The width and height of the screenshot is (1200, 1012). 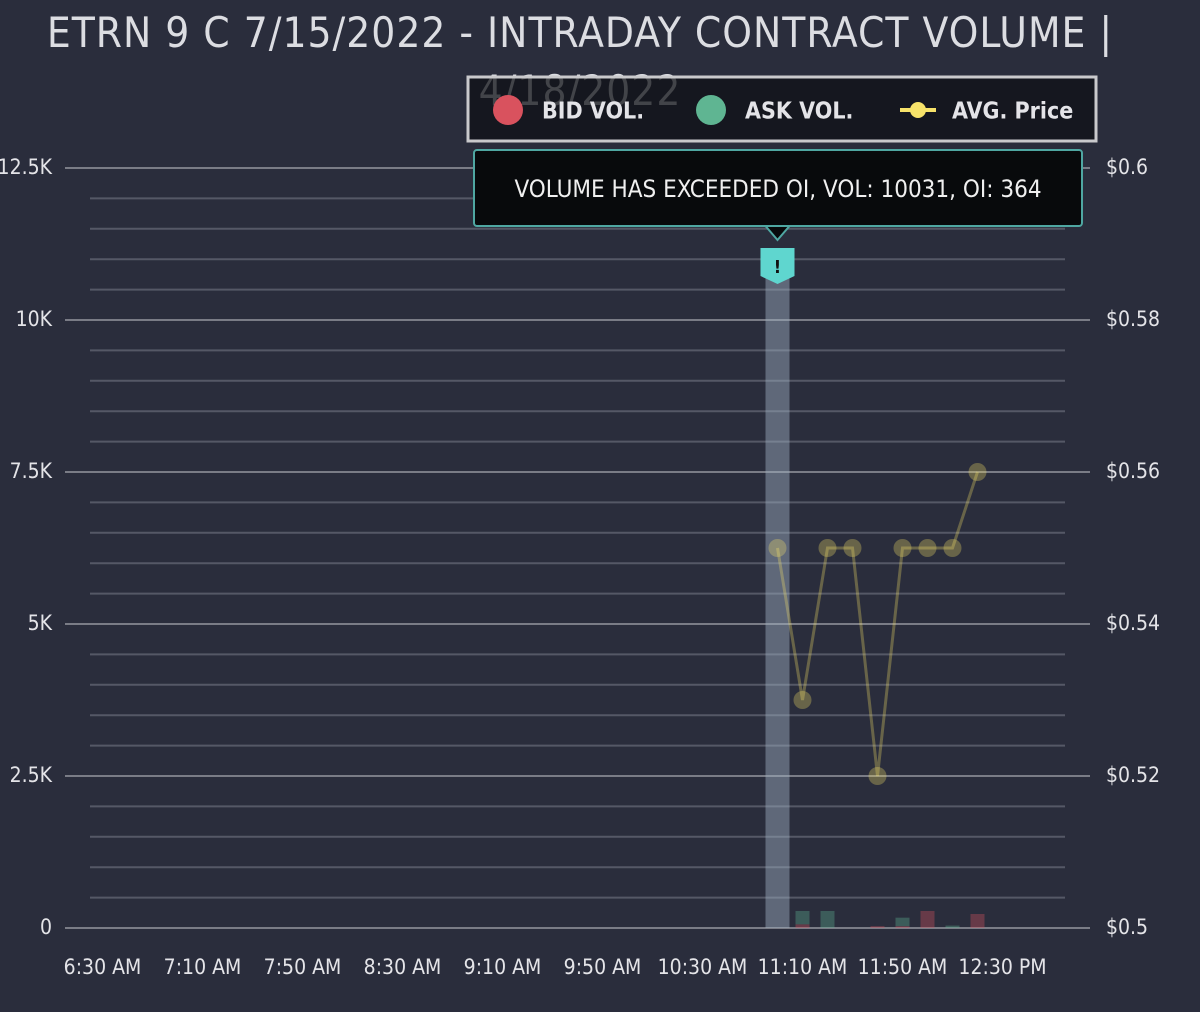 I want to click on x-tick-label: 9:50 AM, so click(x=603, y=967).